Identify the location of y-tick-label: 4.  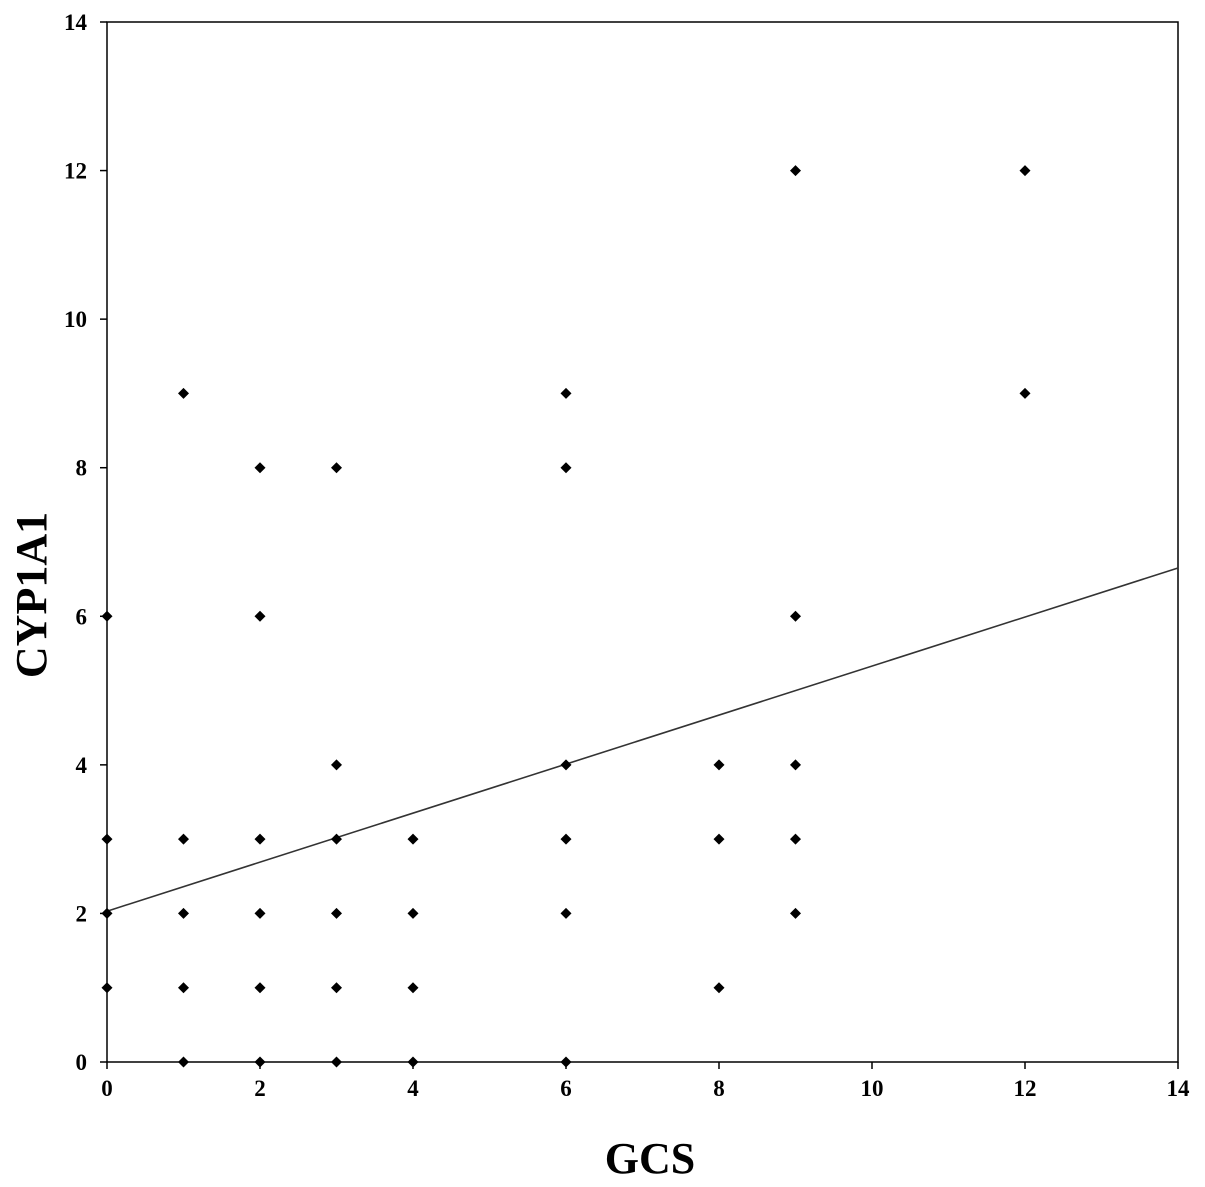
(82, 765).